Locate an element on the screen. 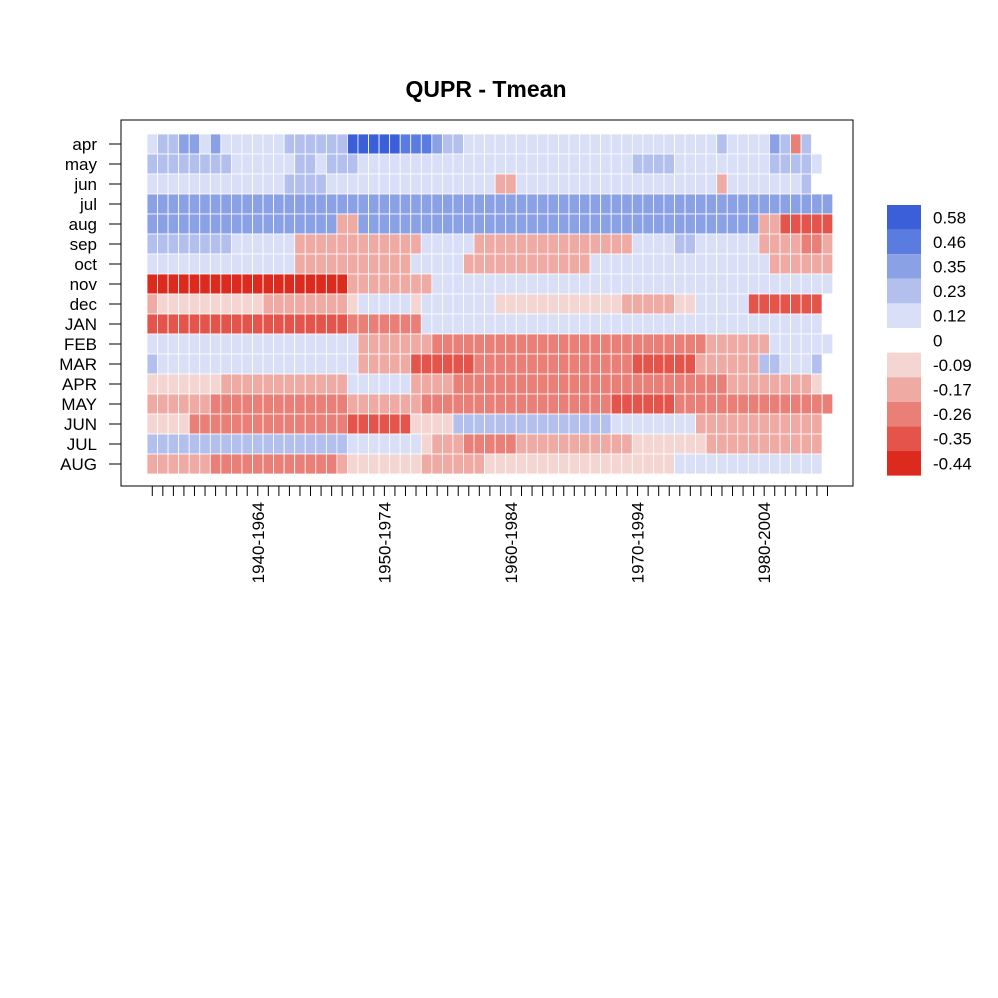 Image resolution: width=998 pixels, height=998 pixels. row-label: dec is located at coordinates (84, 304).